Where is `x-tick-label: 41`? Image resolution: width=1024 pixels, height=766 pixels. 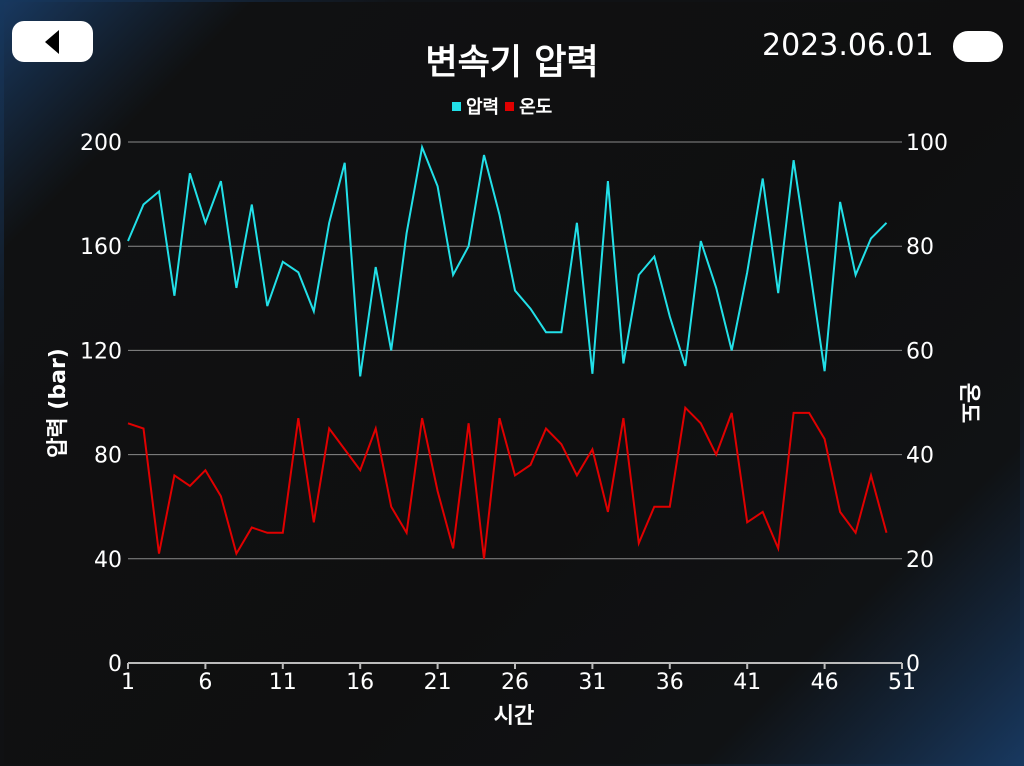
x-tick-label: 41 is located at coordinates (747, 682).